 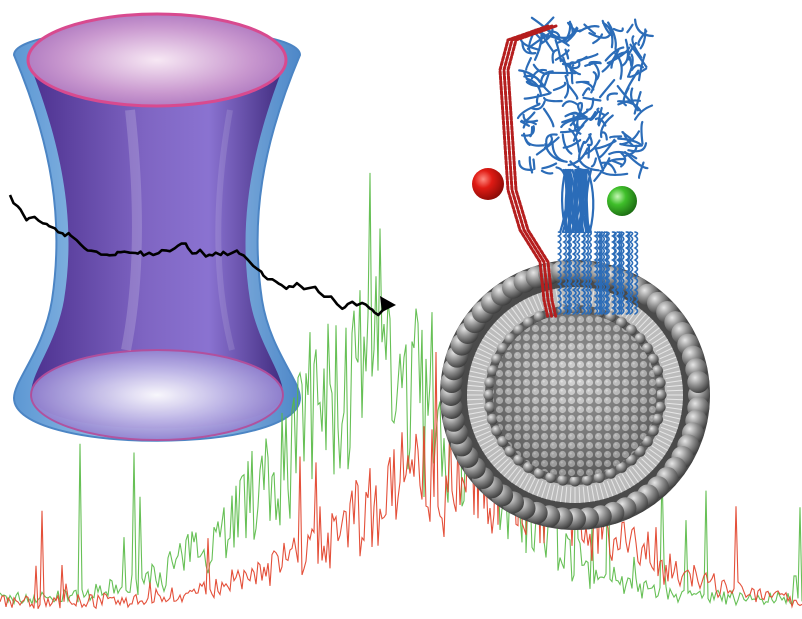 I want to click on donor-bead, so click(x=488, y=184).